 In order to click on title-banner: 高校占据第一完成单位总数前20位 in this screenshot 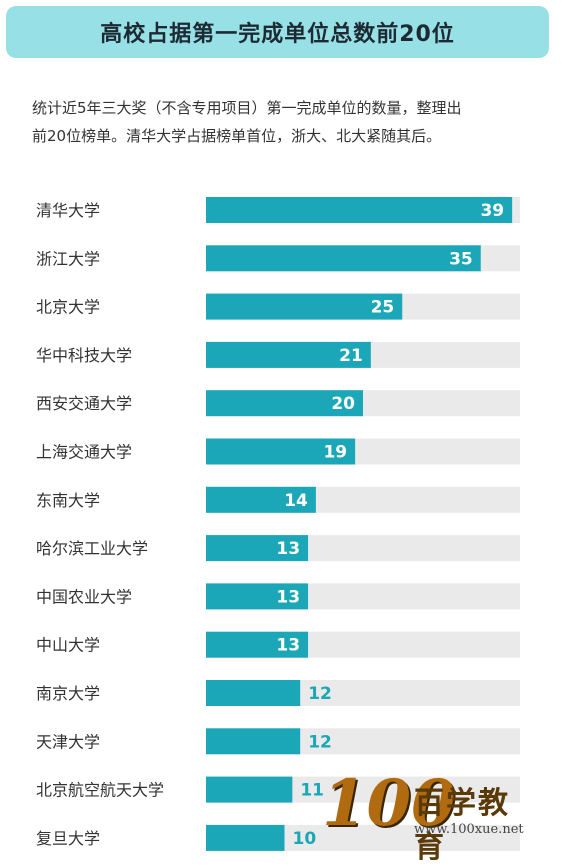, I will do `click(277, 32)`.